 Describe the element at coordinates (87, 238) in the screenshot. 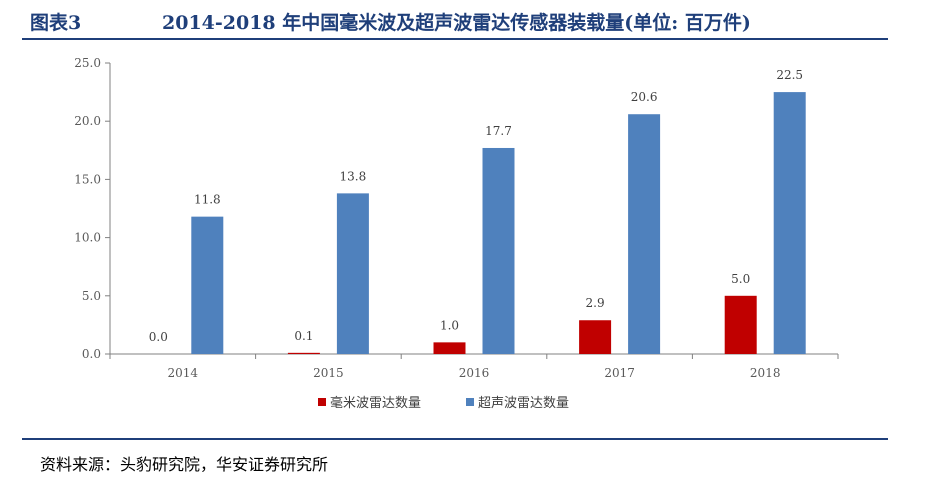

I see `y-tick-label: 10.0` at that location.